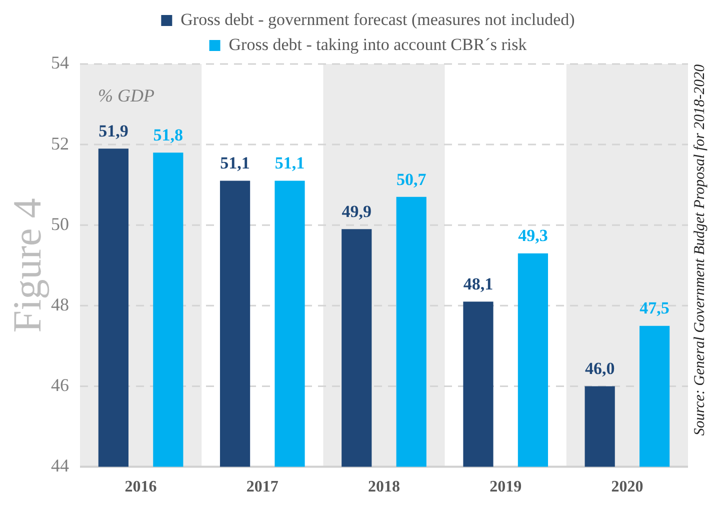 The height and width of the screenshot is (506, 712). I want to click on y-tick-label: 46, so click(60, 384).